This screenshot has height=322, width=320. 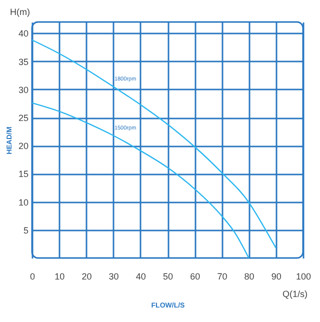 I want to click on y-tick-label: 35, so click(x=23, y=61).